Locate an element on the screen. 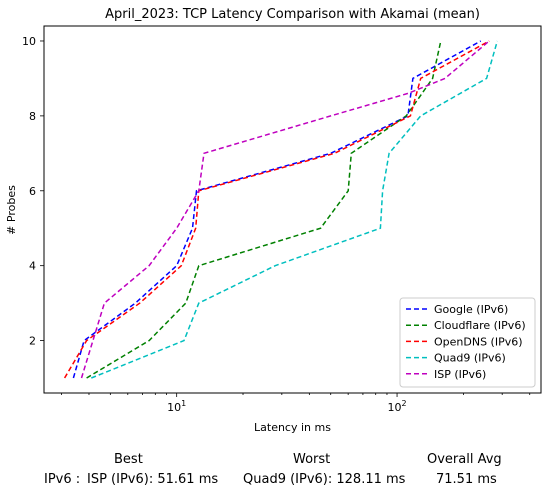 This screenshot has width=548, height=494. summary-best-header: Best is located at coordinates (128, 459).